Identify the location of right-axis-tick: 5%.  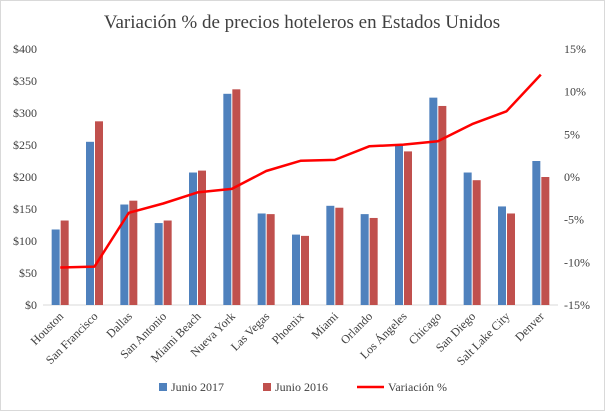
(572, 134).